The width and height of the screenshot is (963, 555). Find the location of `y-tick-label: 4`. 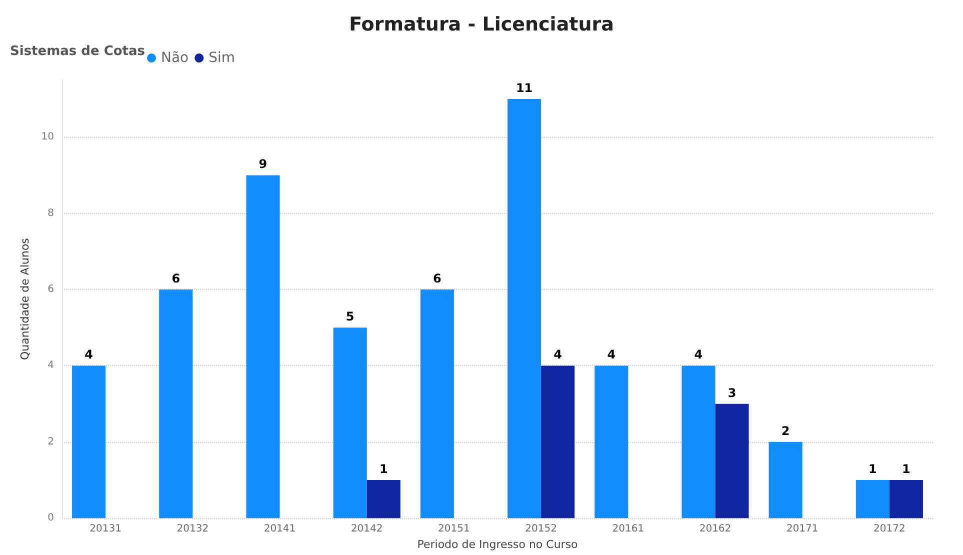

y-tick-label: 4 is located at coordinates (51, 366).